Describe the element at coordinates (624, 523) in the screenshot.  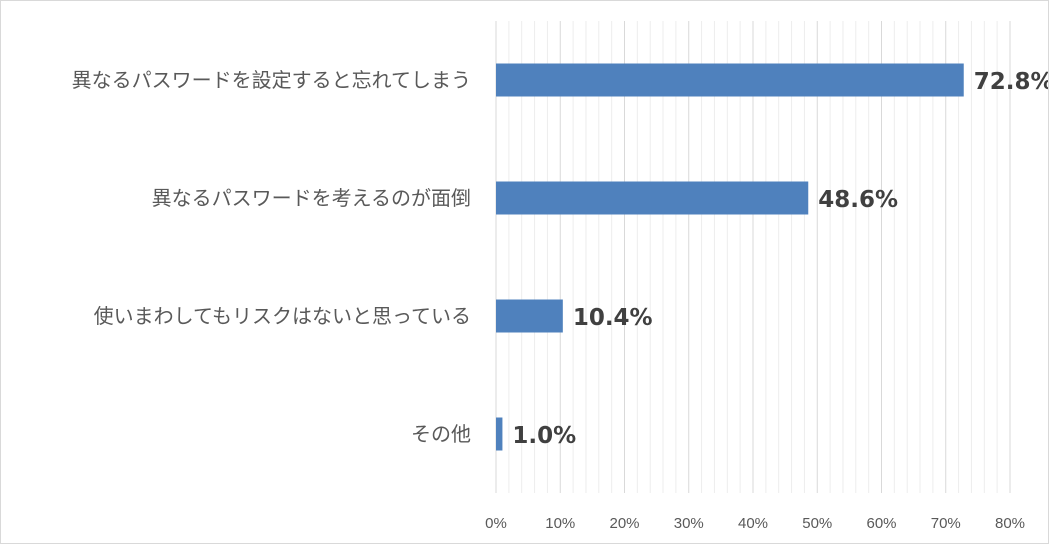
I see `x-tick-label: 20%` at that location.